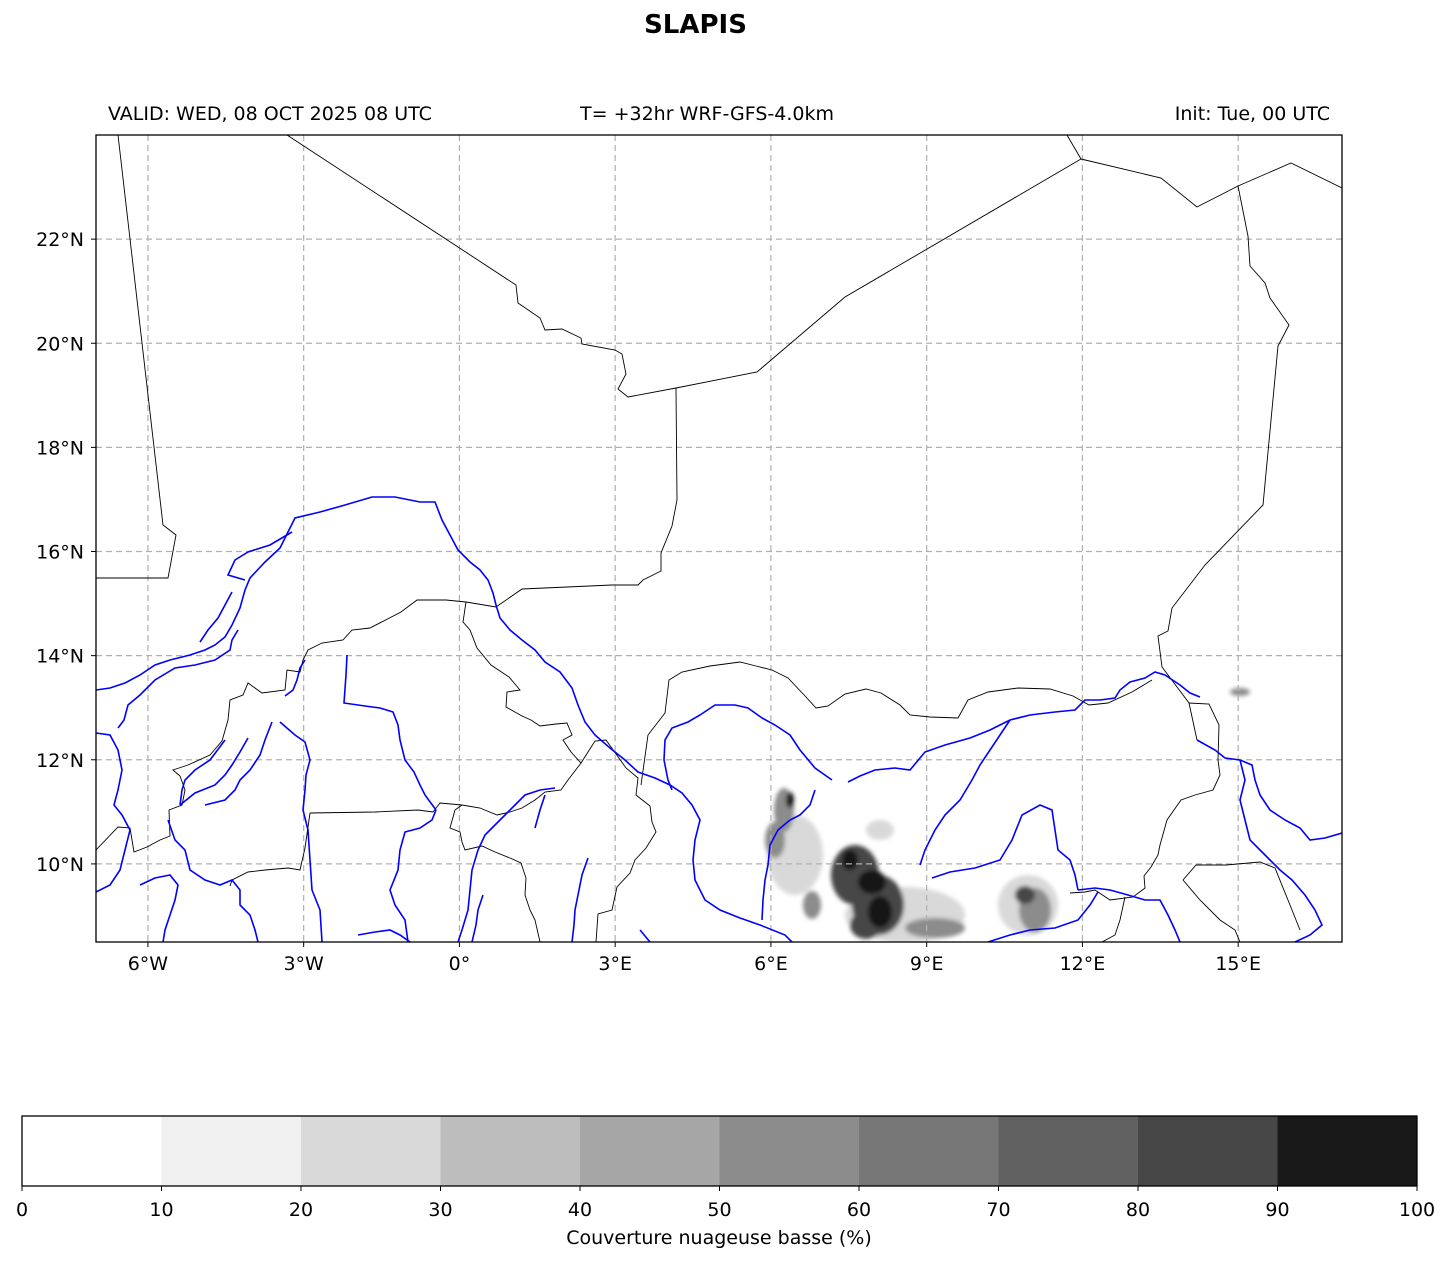 Image resolution: width=1451 pixels, height=1264 pixels. What do you see at coordinates (60, 865) in the screenshot?
I see `lat-tick-label: 10°N` at bounding box center [60, 865].